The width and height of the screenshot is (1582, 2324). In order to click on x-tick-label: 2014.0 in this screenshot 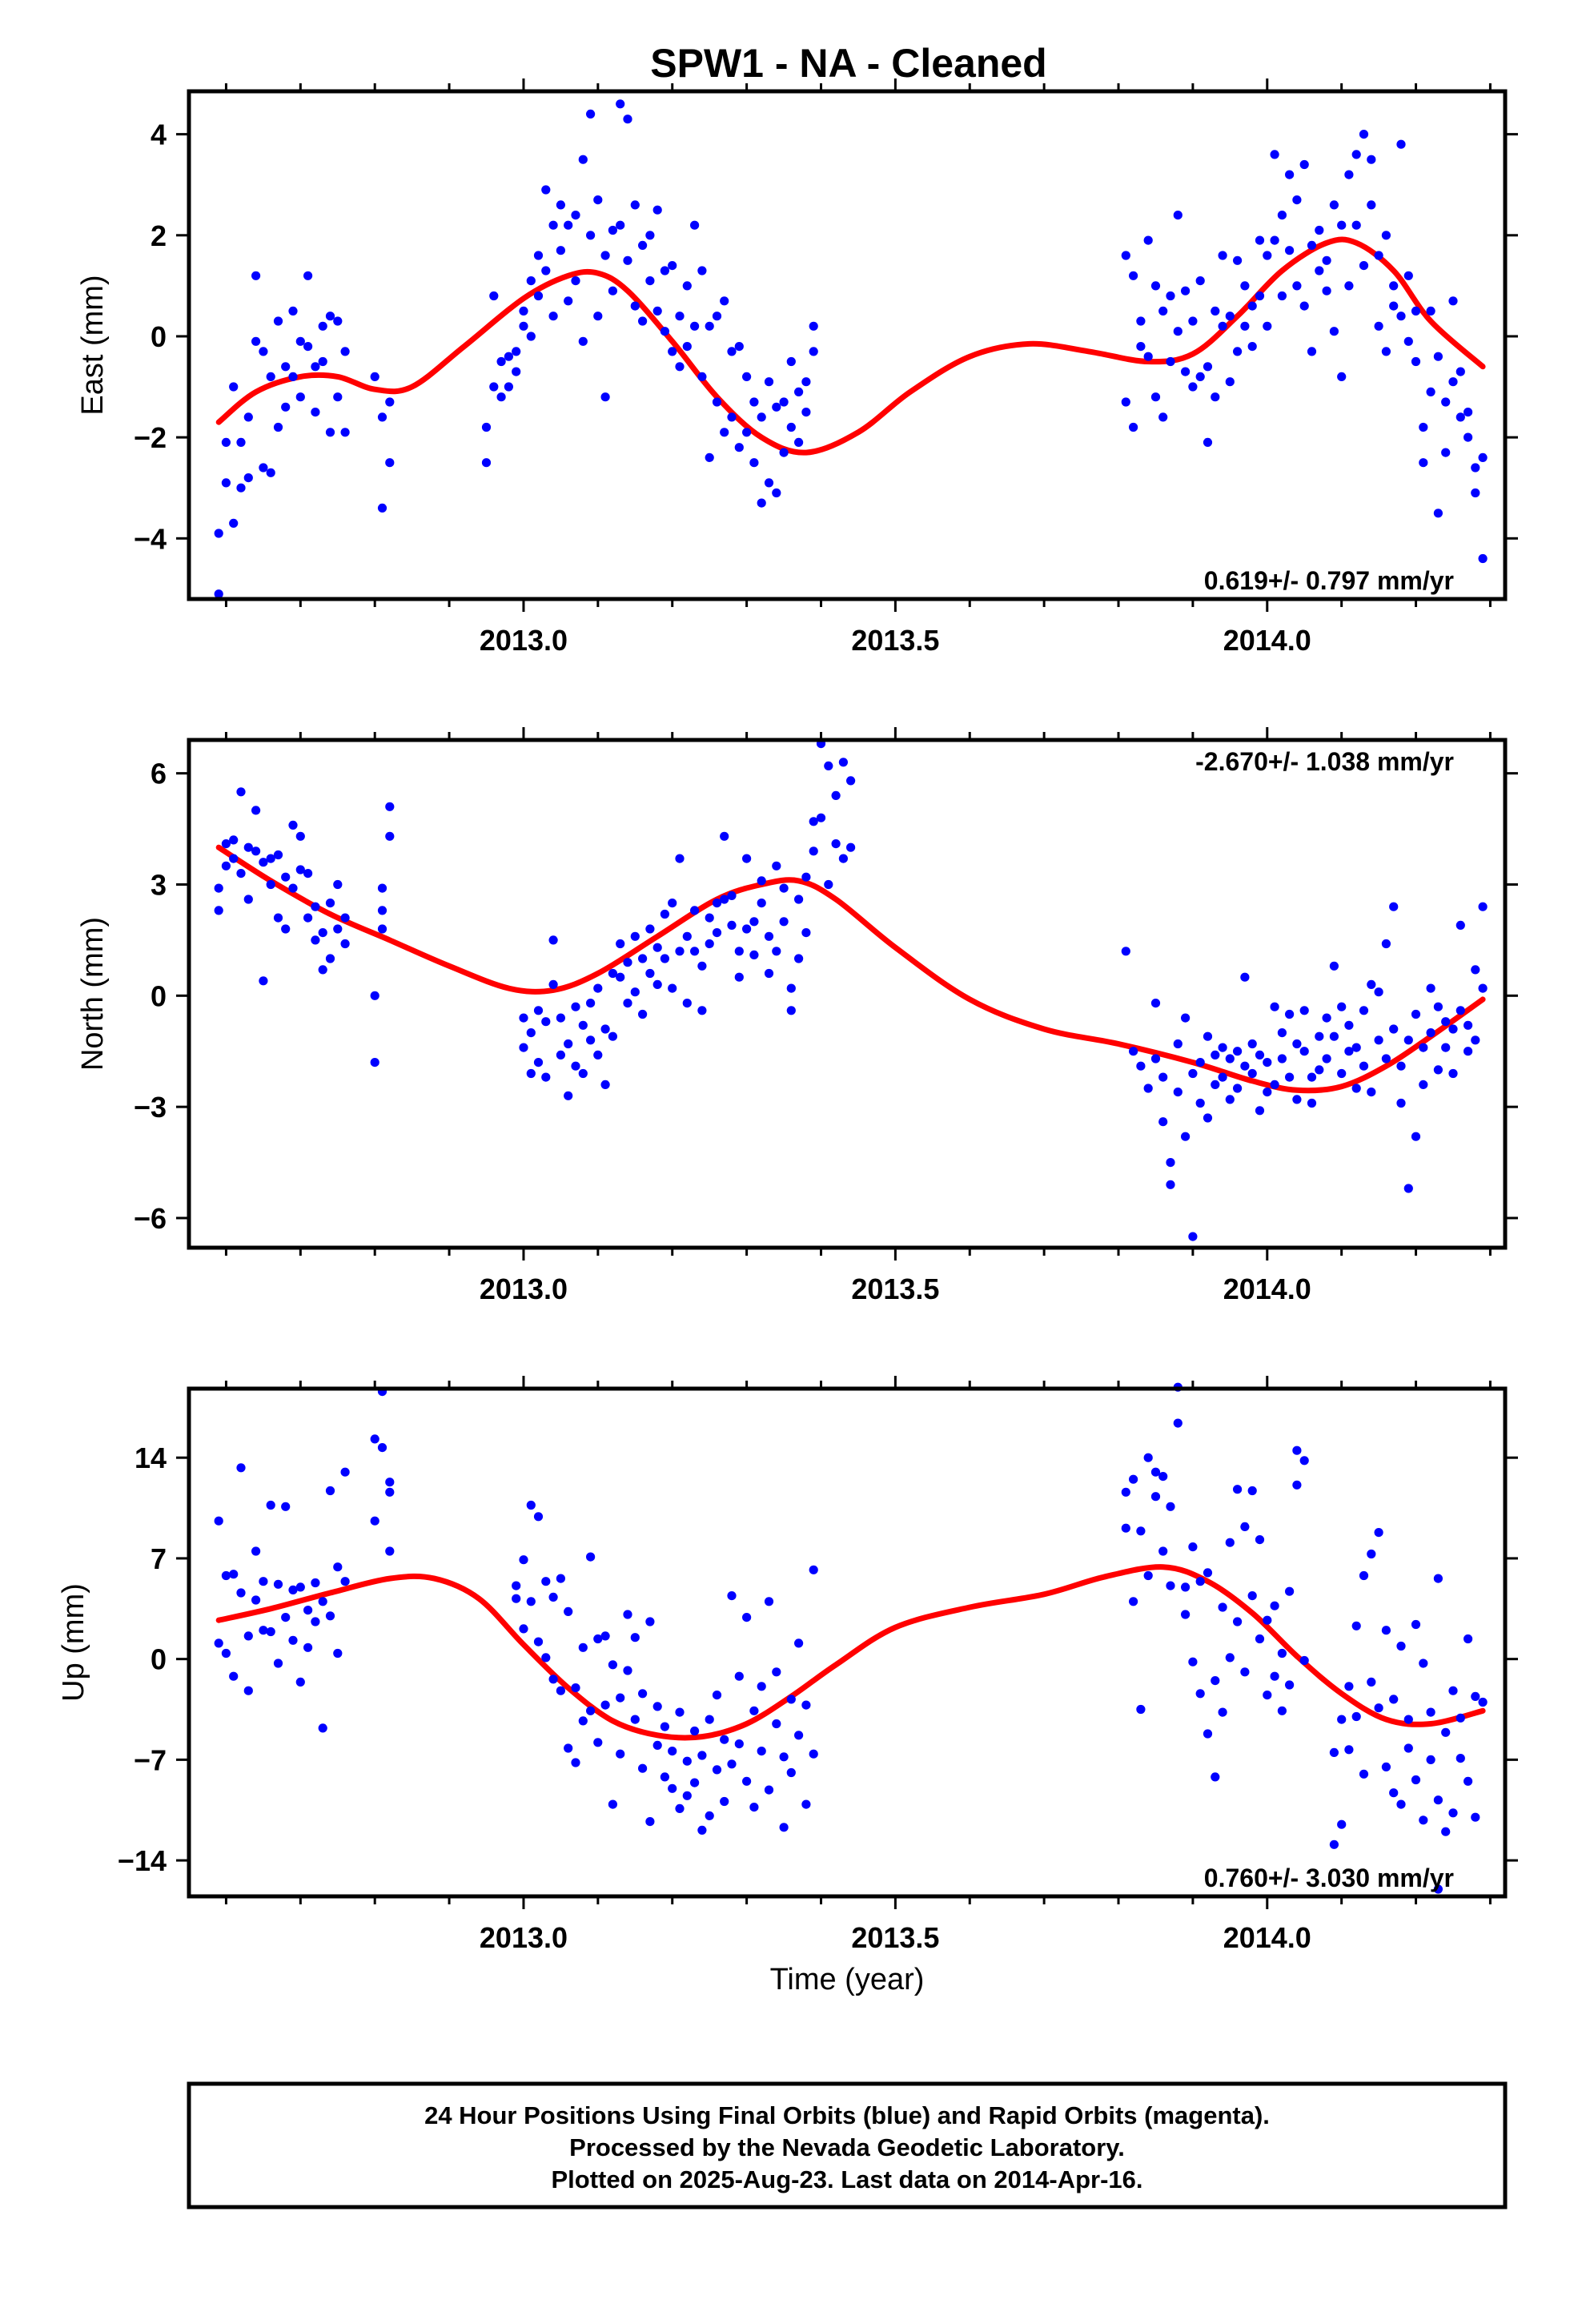, I will do `click(1267, 1938)`.